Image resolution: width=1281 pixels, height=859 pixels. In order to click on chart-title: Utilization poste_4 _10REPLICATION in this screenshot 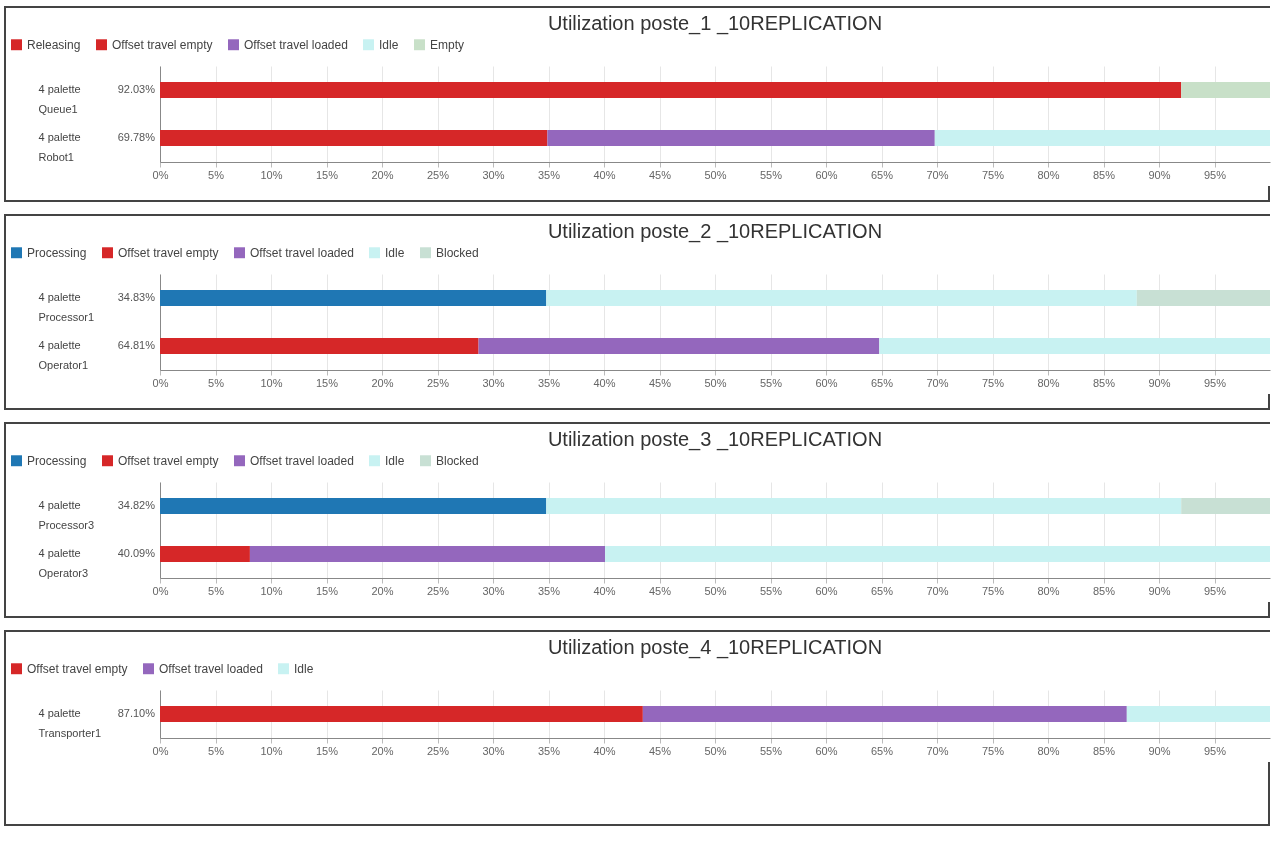, I will do `click(715, 647)`.